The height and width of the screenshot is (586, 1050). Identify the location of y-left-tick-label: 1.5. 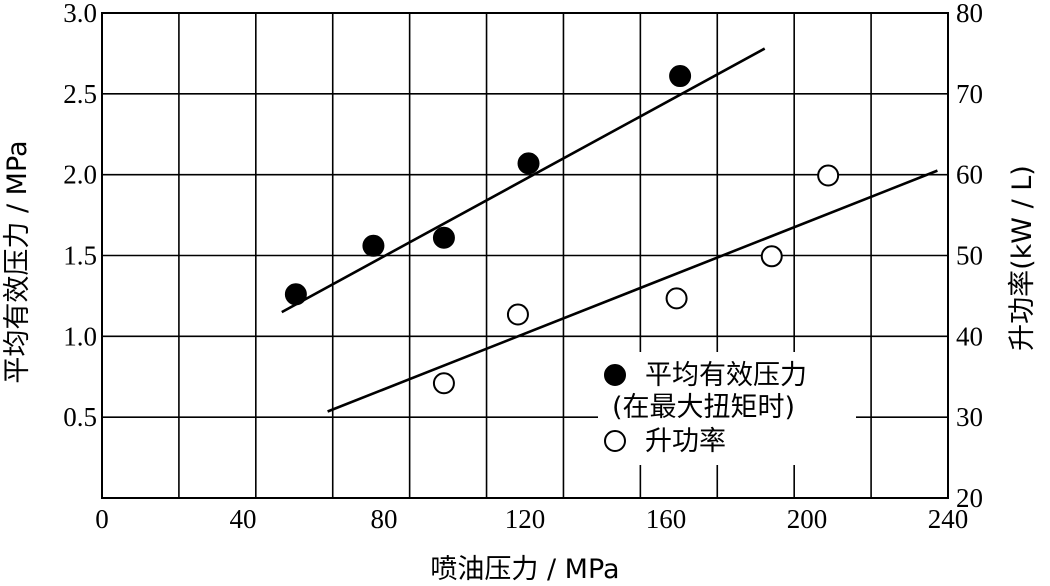
(80, 256).